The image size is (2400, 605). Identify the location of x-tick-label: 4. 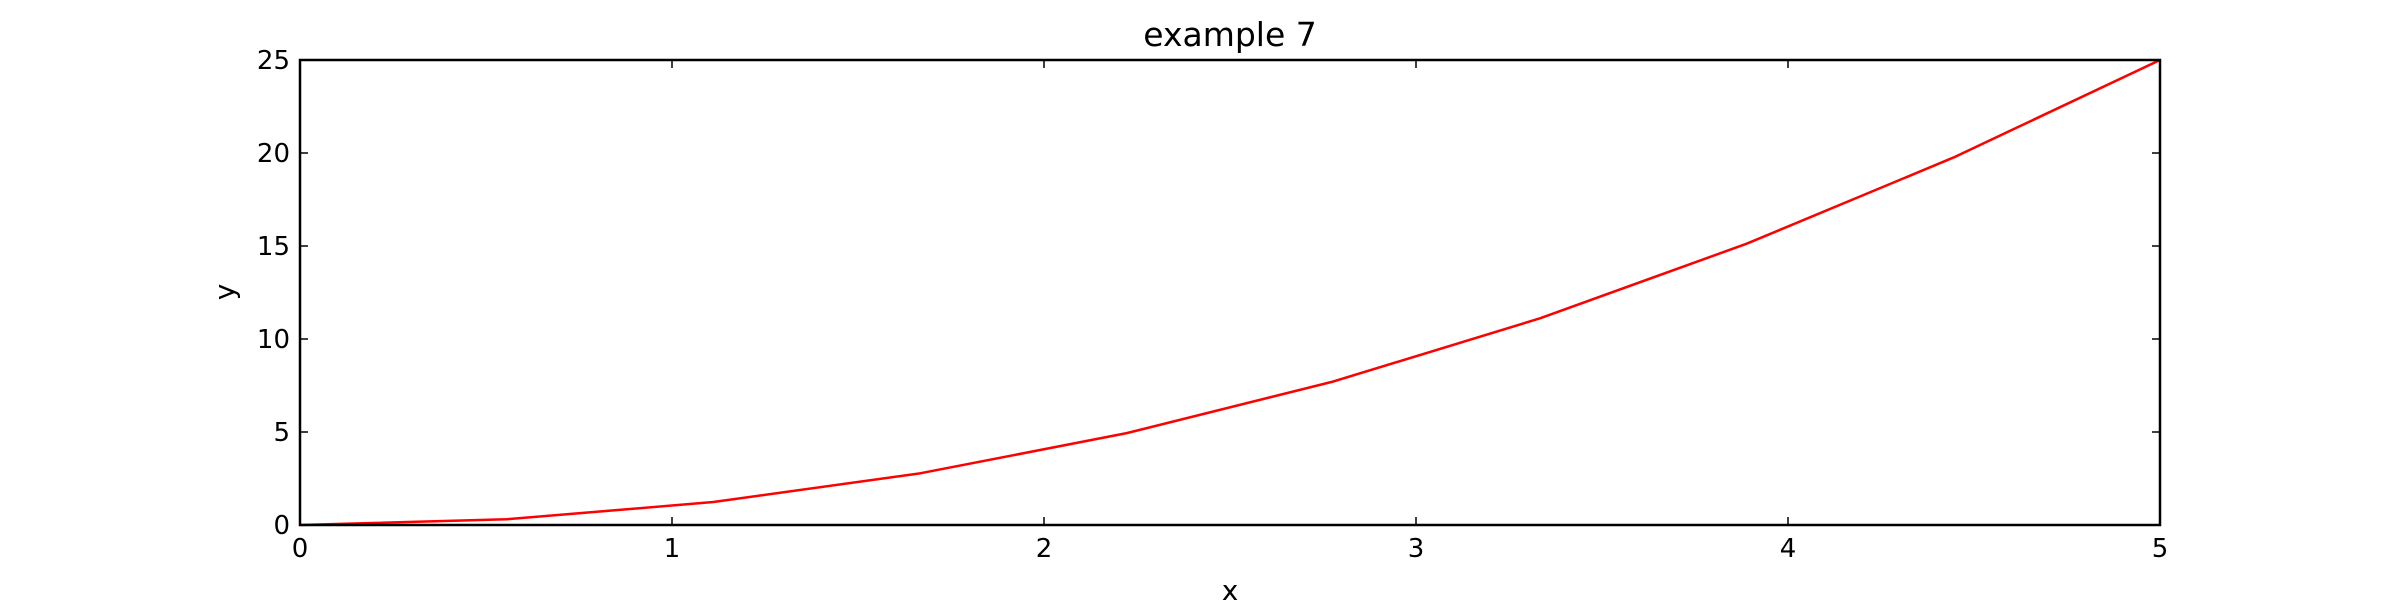
(1788, 549).